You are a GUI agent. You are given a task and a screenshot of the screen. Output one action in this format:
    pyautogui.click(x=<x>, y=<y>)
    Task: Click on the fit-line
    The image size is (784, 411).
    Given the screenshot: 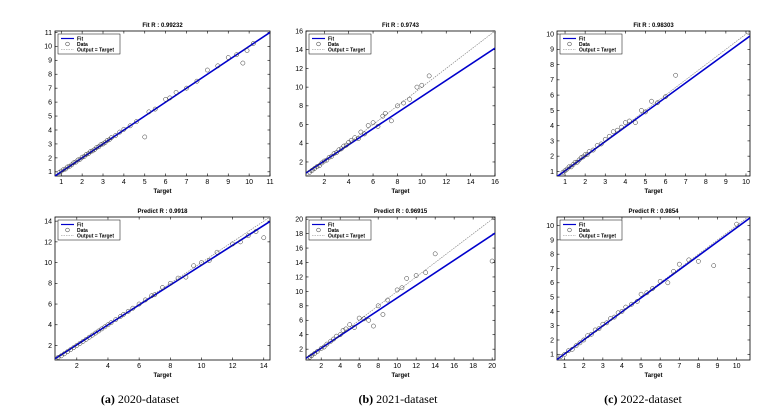 What is the action you would take?
    pyautogui.click(x=653, y=105)
    